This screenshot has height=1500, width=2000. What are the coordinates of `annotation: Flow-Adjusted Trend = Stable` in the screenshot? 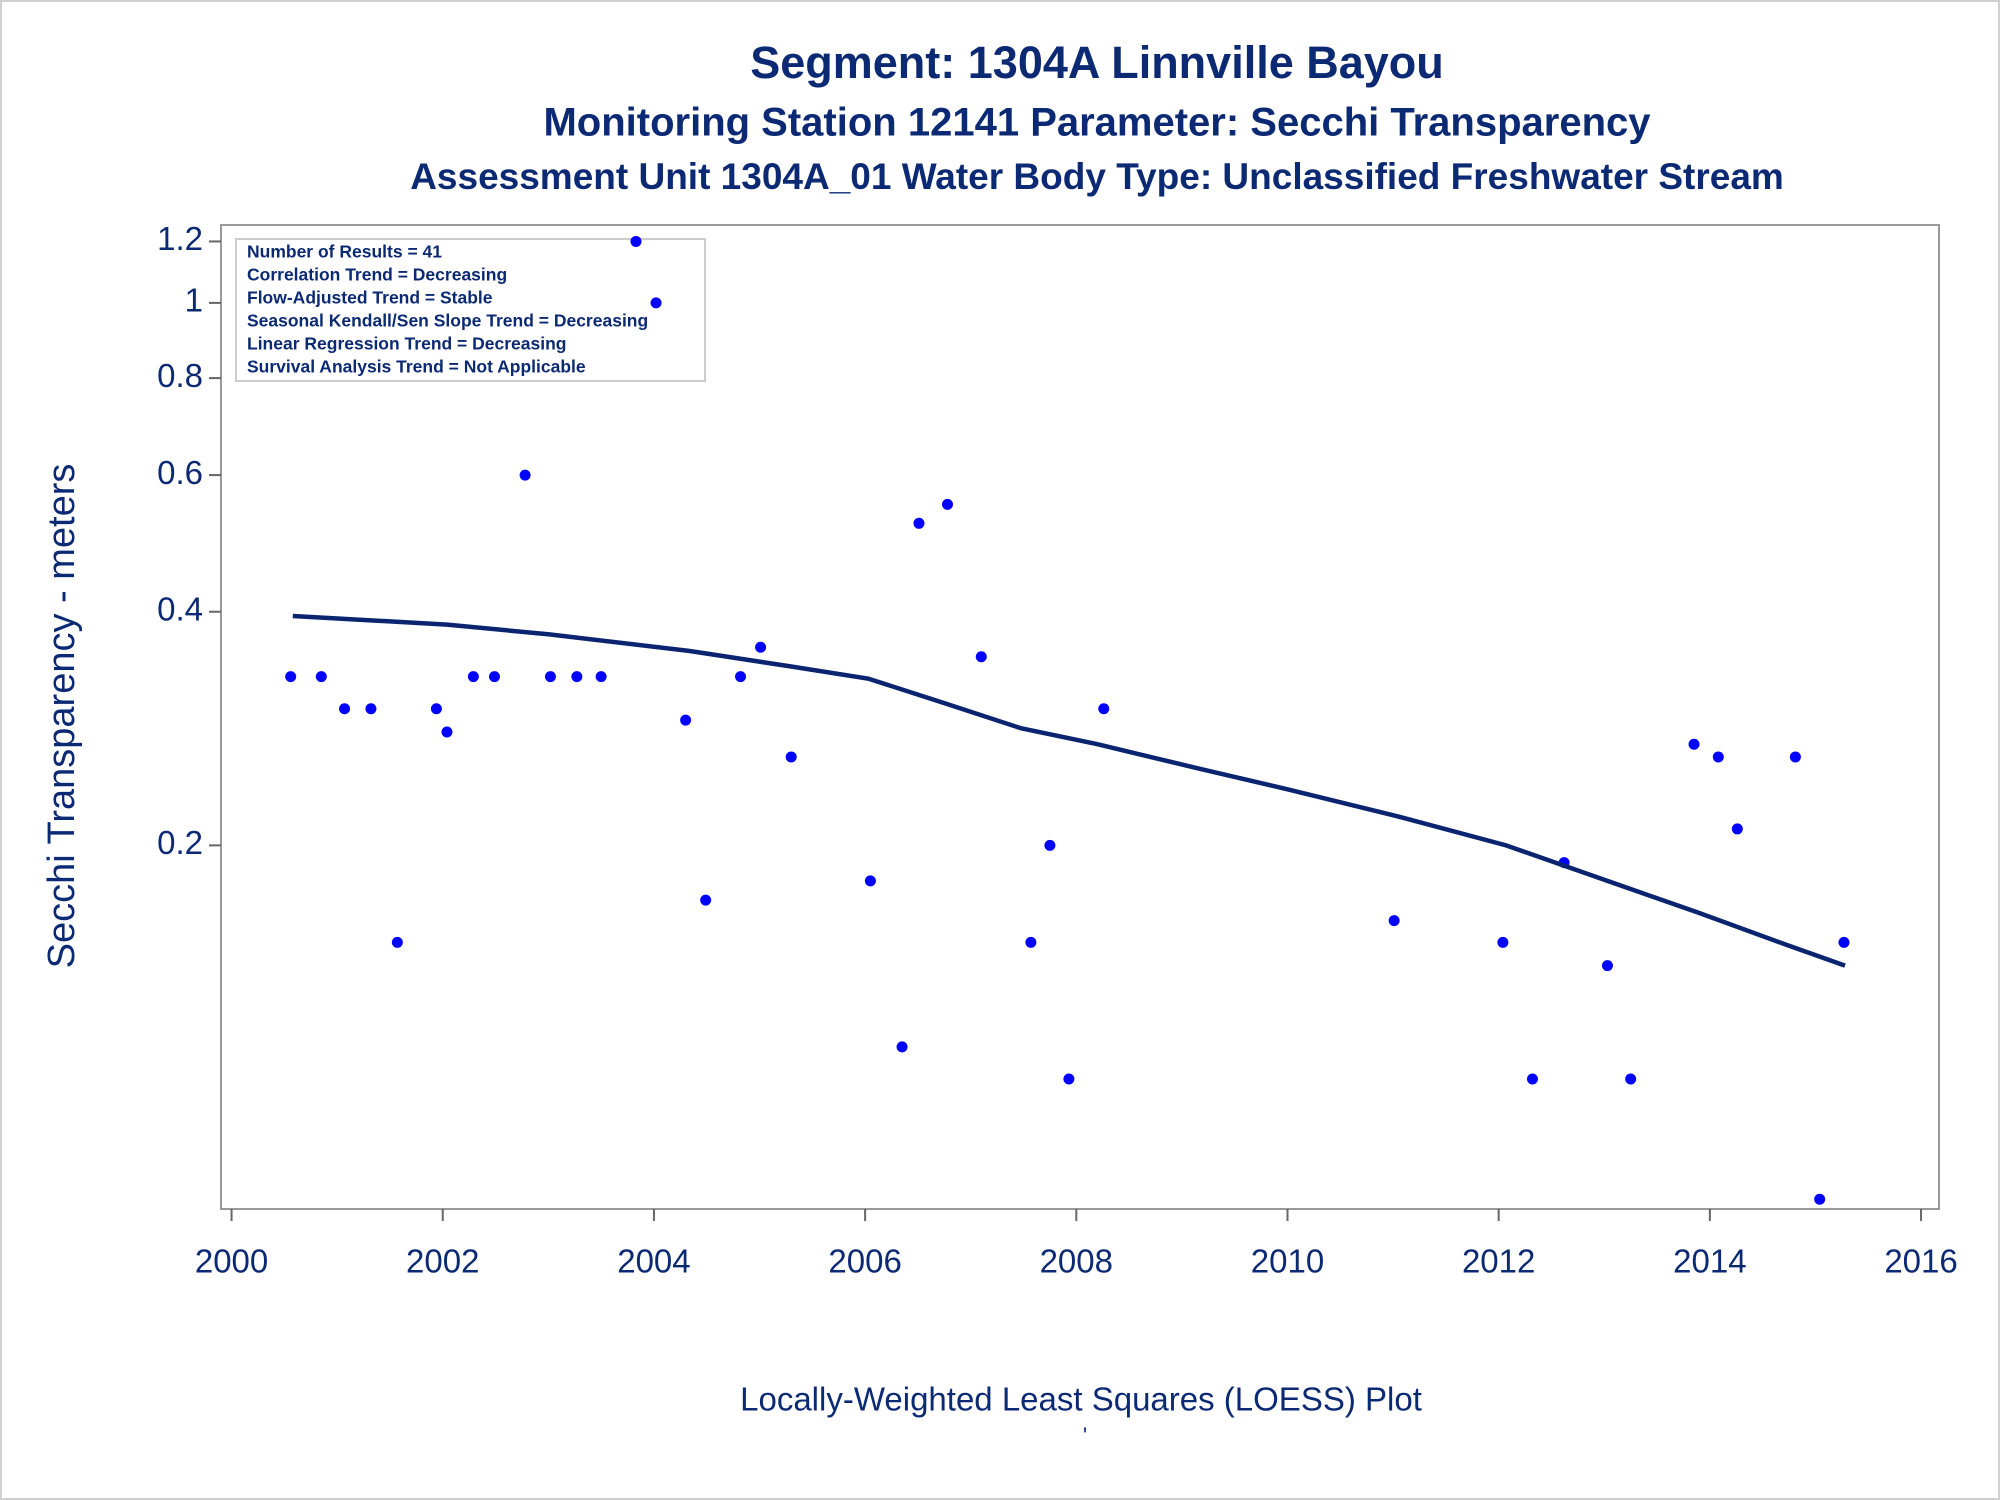 It's located at (370, 298).